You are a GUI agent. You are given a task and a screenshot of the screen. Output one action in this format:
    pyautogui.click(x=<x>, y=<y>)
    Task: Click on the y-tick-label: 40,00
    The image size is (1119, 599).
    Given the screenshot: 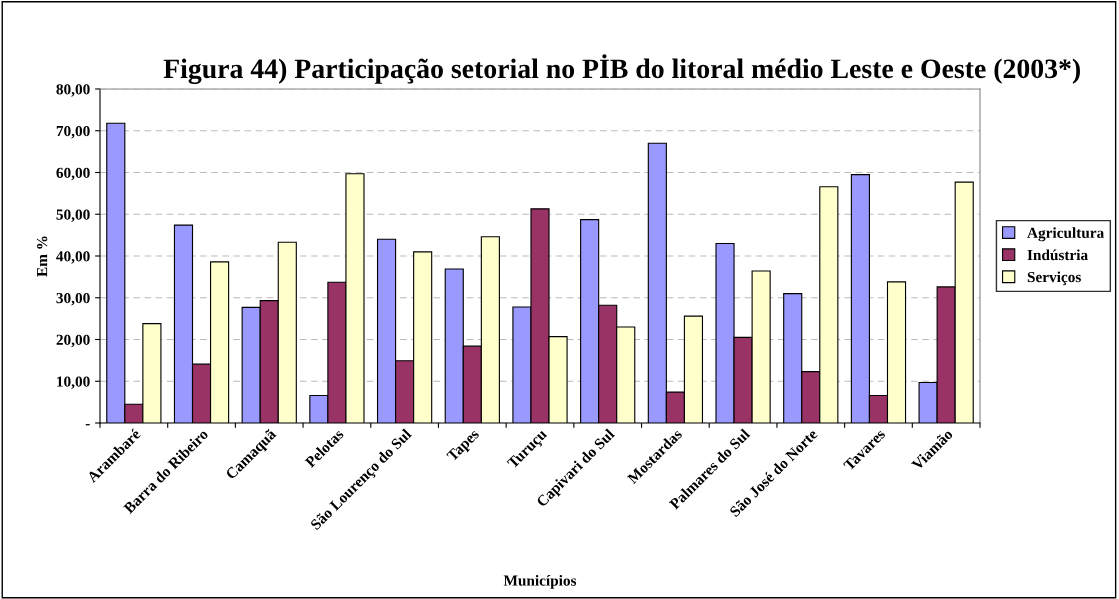 What is the action you would take?
    pyautogui.click(x=73, y=257)
    